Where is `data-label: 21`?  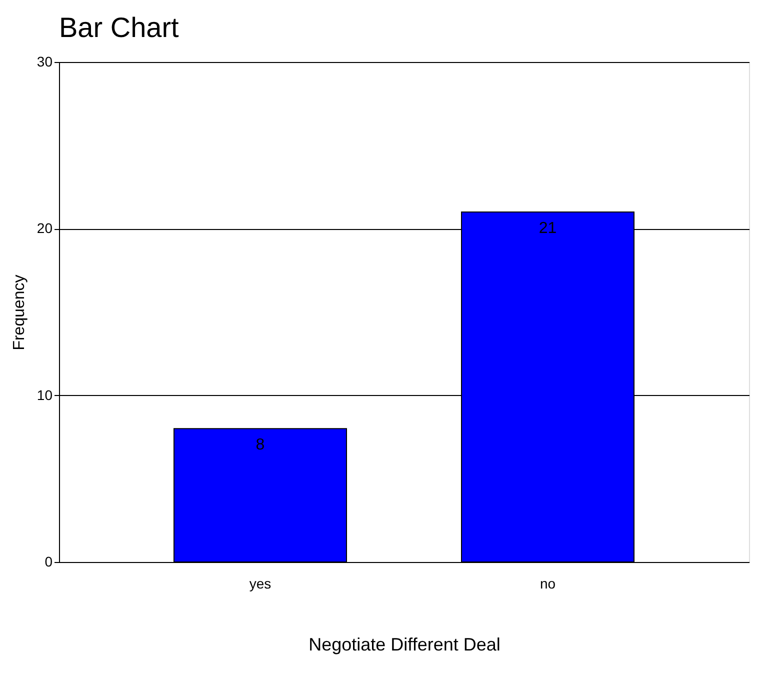 data-label: 21 is located at coordinates (547, 228).